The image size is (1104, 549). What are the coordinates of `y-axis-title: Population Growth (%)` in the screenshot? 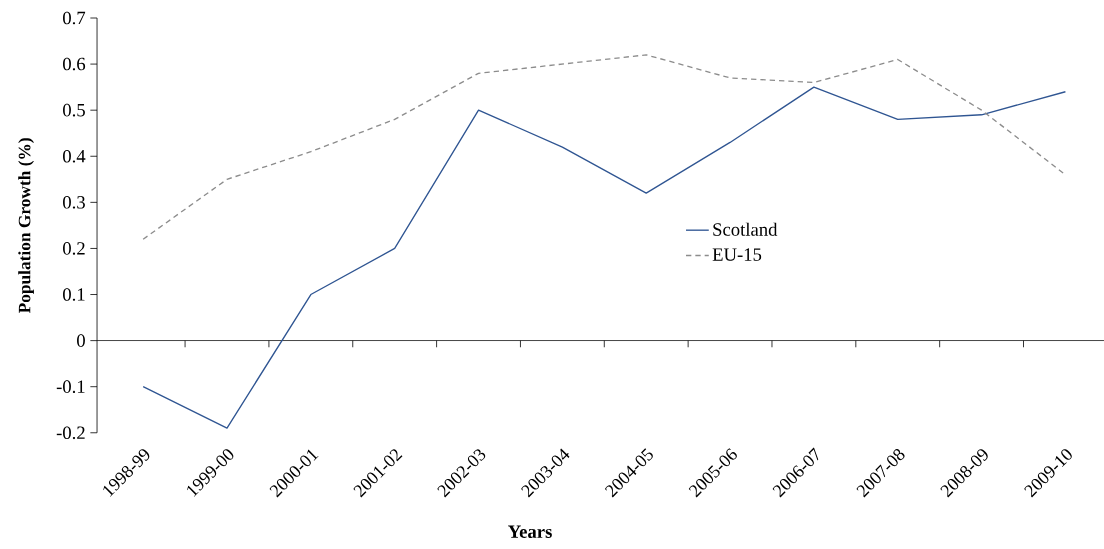 It's located at (26, 226).